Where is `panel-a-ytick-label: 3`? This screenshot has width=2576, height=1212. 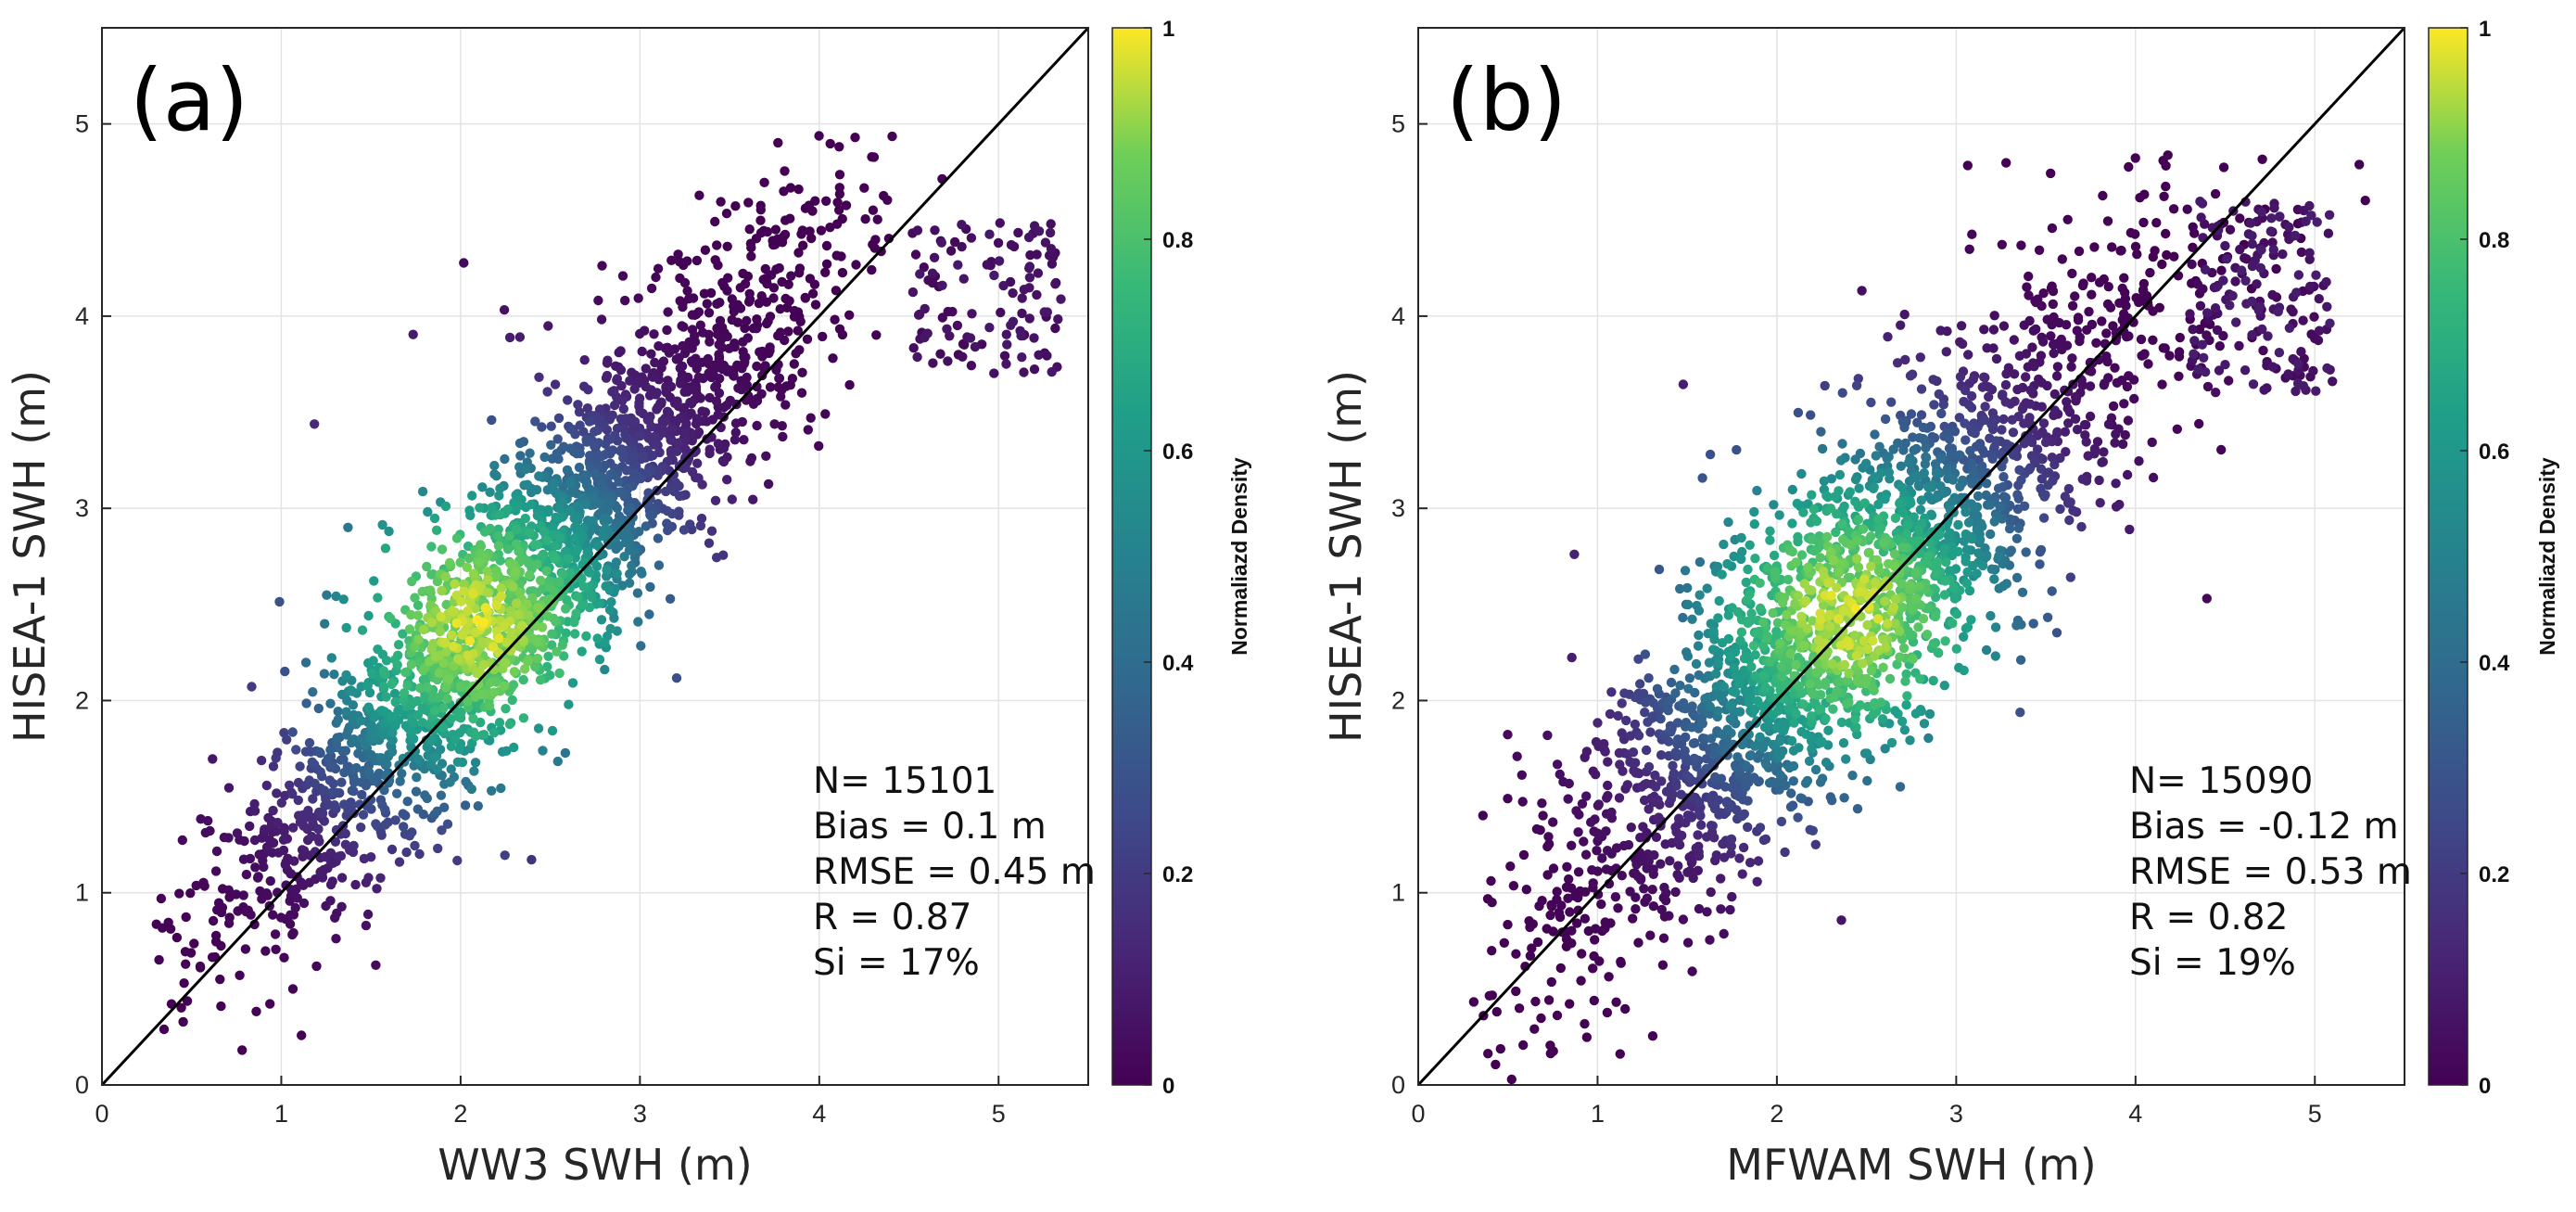 panel-a-ytick-label: 3 is located at coordinates (82, 508).